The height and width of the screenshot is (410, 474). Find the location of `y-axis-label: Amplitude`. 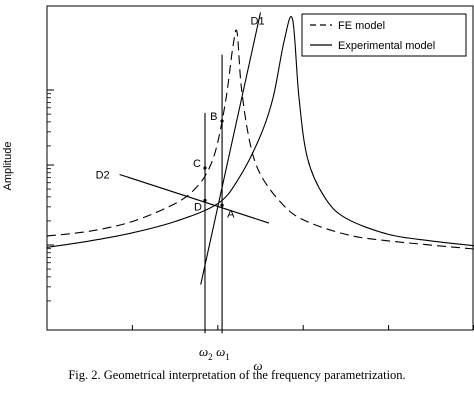

y-axis-label: Amplitude is located at coordinates (8, 166).